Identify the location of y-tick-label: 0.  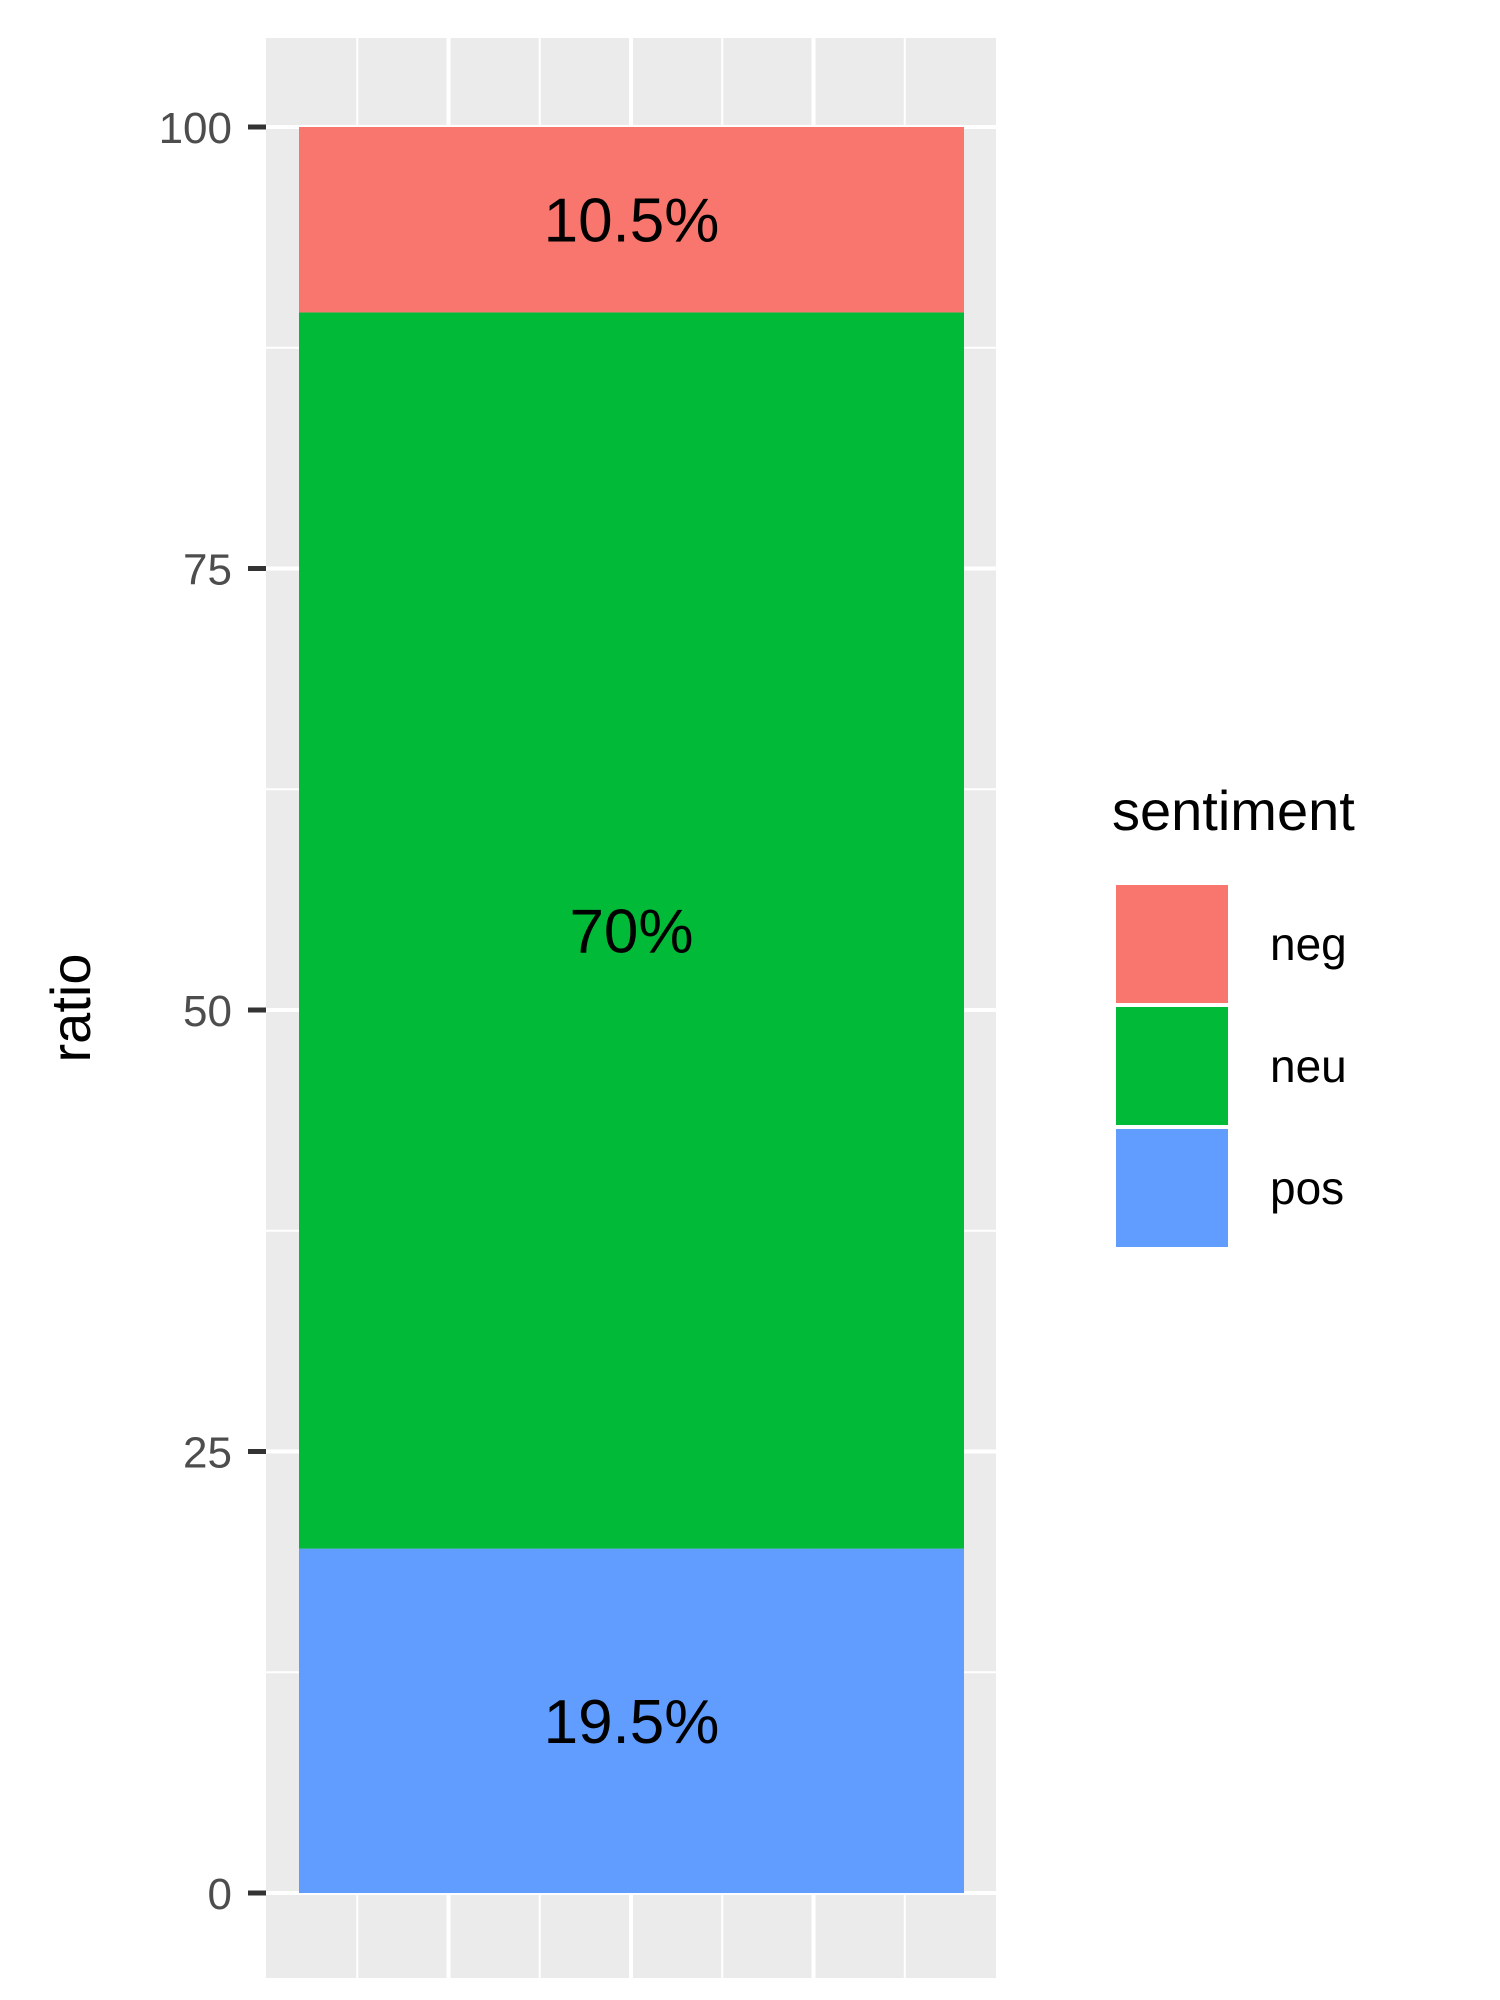
(220, 1894).